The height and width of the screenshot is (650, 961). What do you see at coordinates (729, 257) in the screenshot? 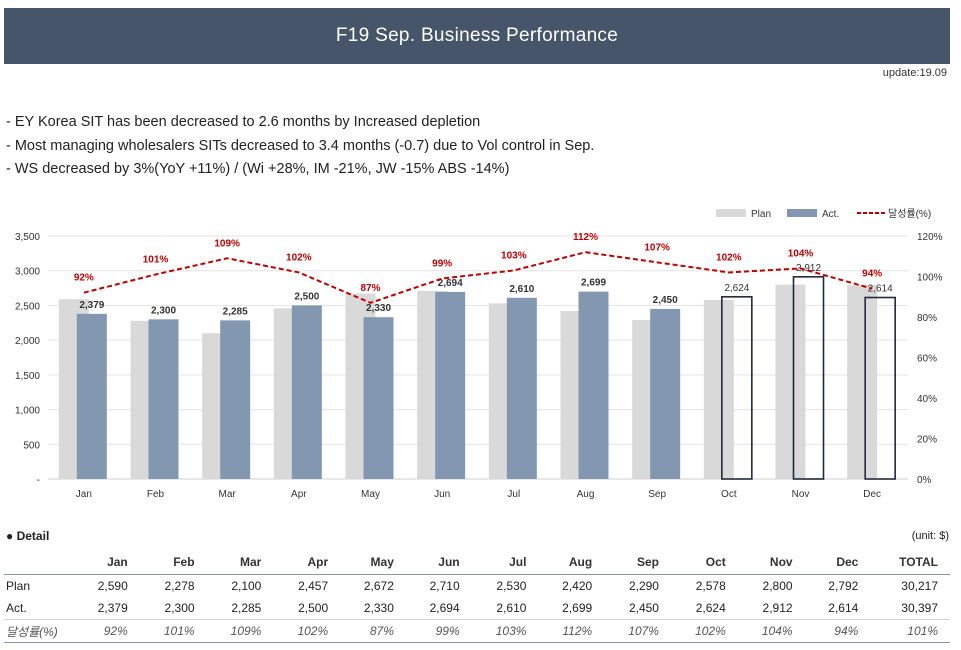
I see `rate-value-label: 102%` at bounding box center [729, 257].